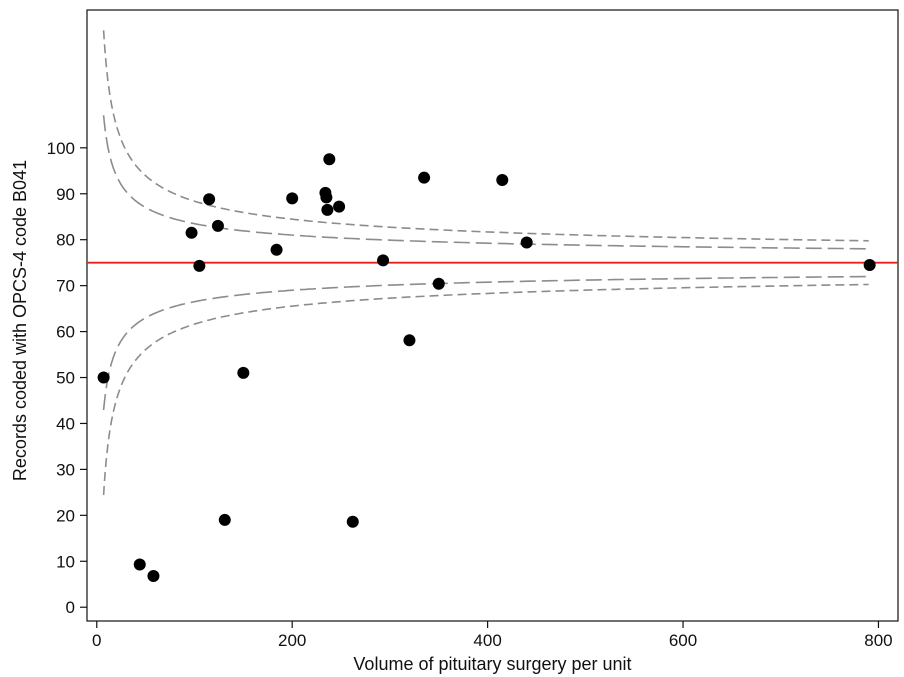 The height and width of the screenshot is (677, 904). Describe the element at coordinates (65, 286) in the screenshot. I see `y-tick-label: 70` at that location.